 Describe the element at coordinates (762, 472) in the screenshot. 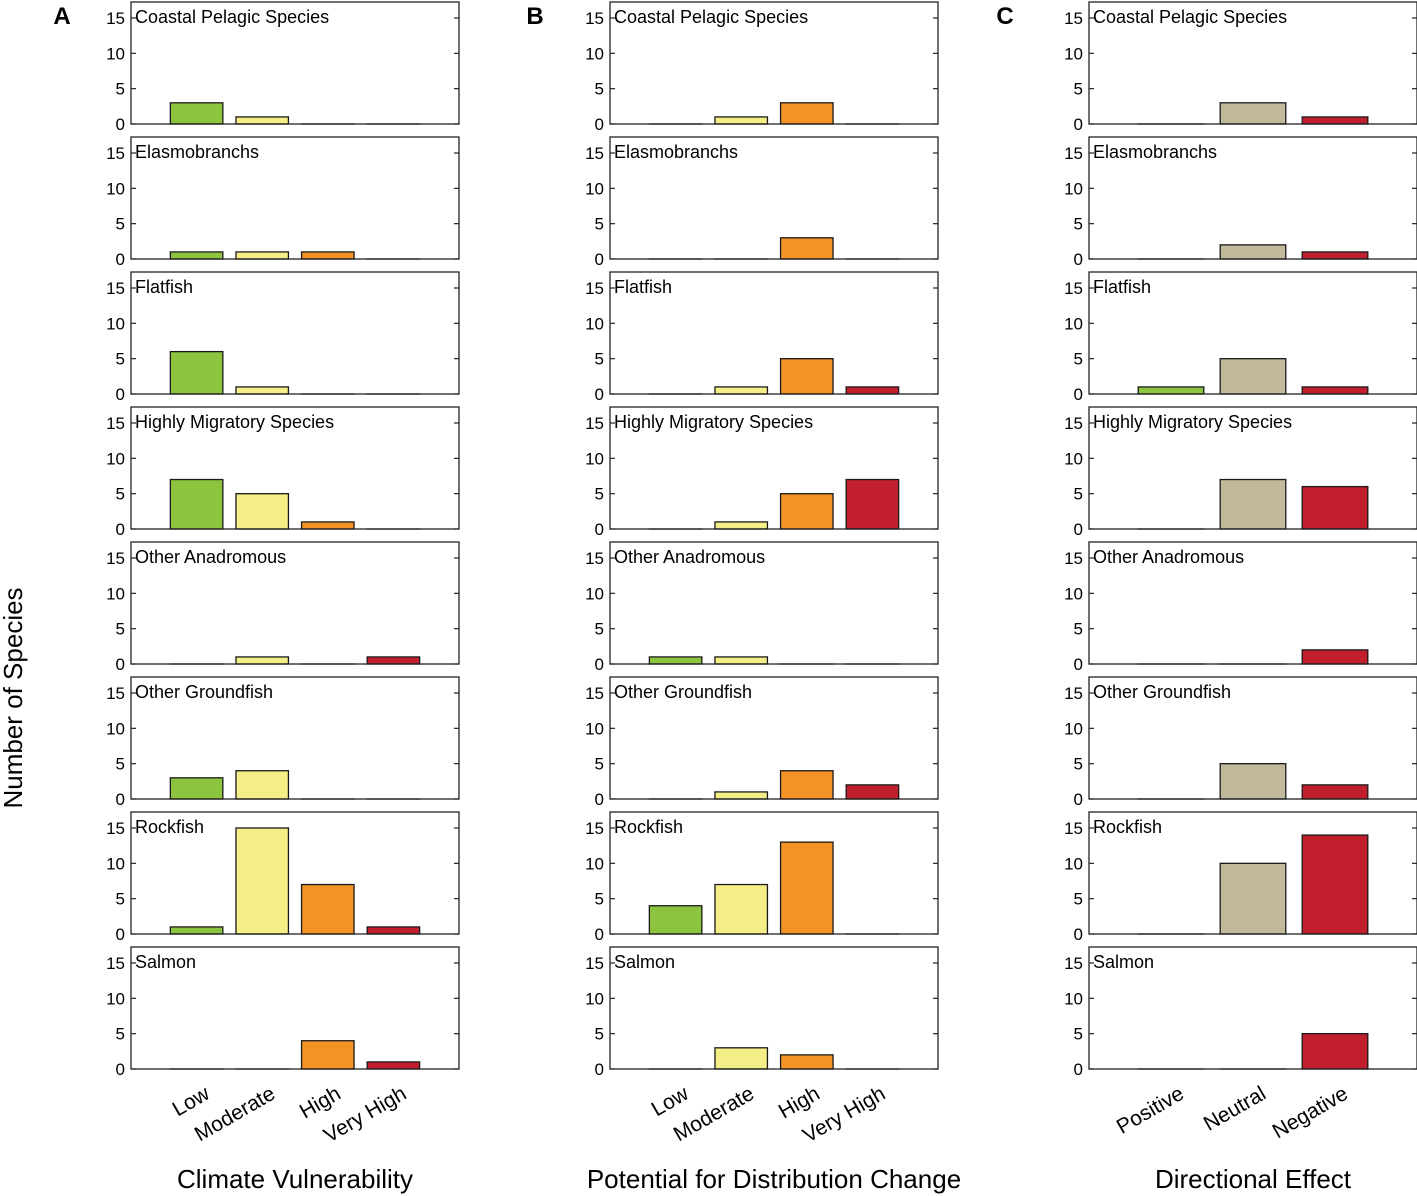

I see `subplot-highly-migratory-species: 0 5 10 15 Highly Migratory Species` at that location.